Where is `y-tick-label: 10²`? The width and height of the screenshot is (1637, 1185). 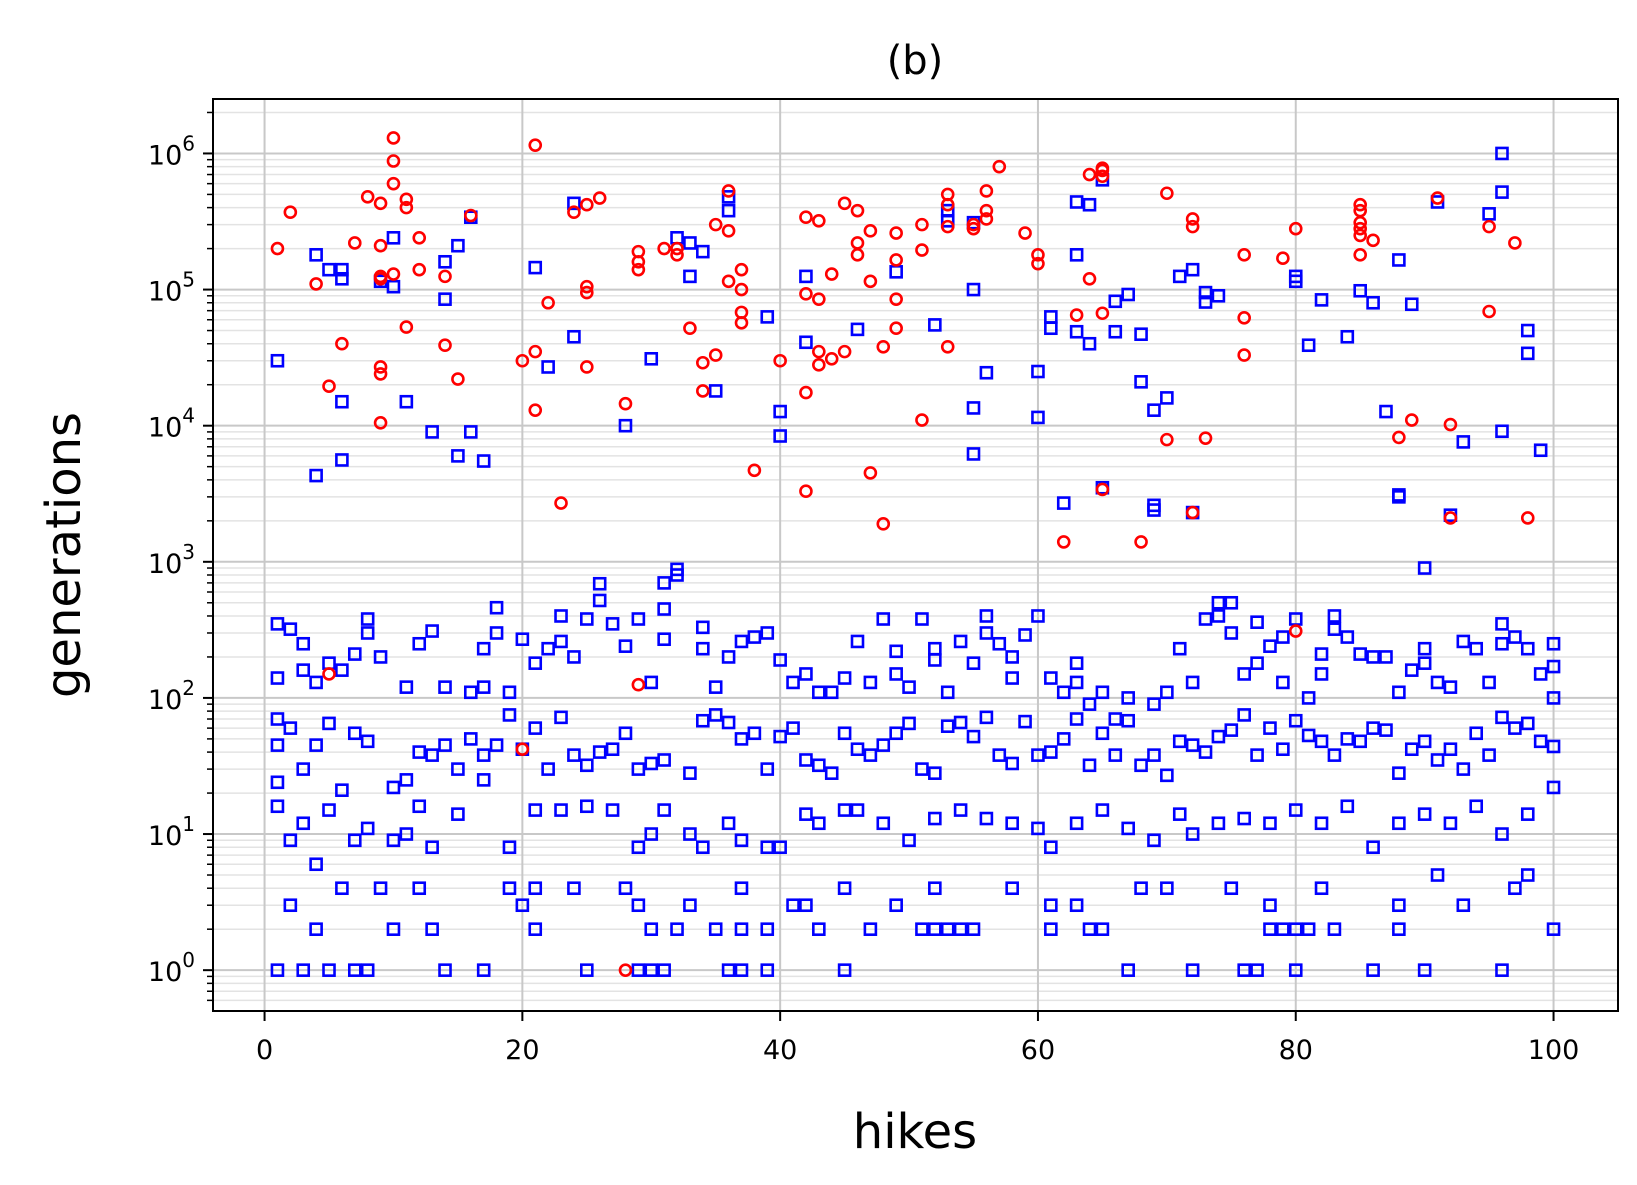 y-tick-label: 10² is located at coordinates (171, 696).